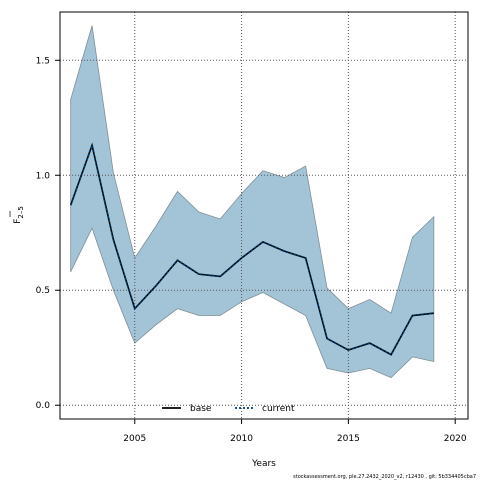 The image size is (480, 480). Describe the element at coordinates (348, 439) in the screenshot. I see `x-tick-label-2015: 2015` at that location.